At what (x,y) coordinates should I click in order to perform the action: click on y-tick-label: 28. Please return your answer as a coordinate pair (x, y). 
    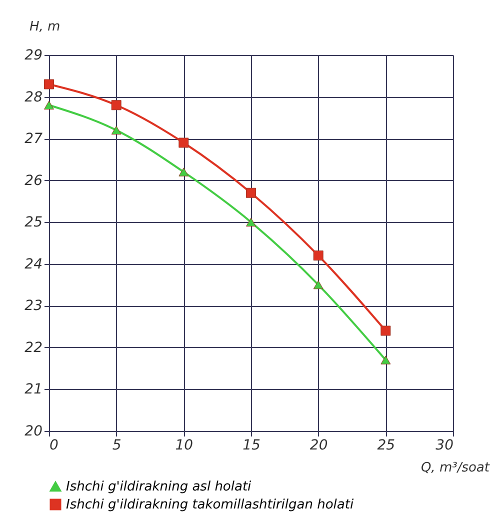
    Looking at the image, I should click on (33, 97).